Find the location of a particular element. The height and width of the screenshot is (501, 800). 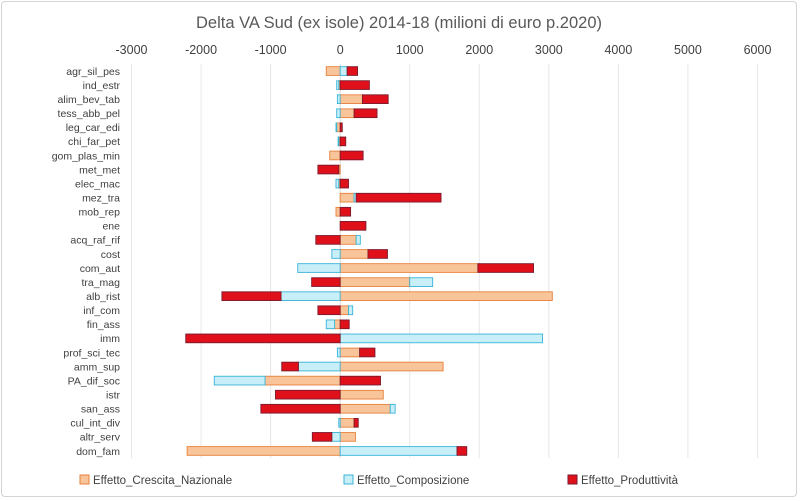

legend-item: Effetto_Crescita_Nazionale is located at coordinates (155, 480).